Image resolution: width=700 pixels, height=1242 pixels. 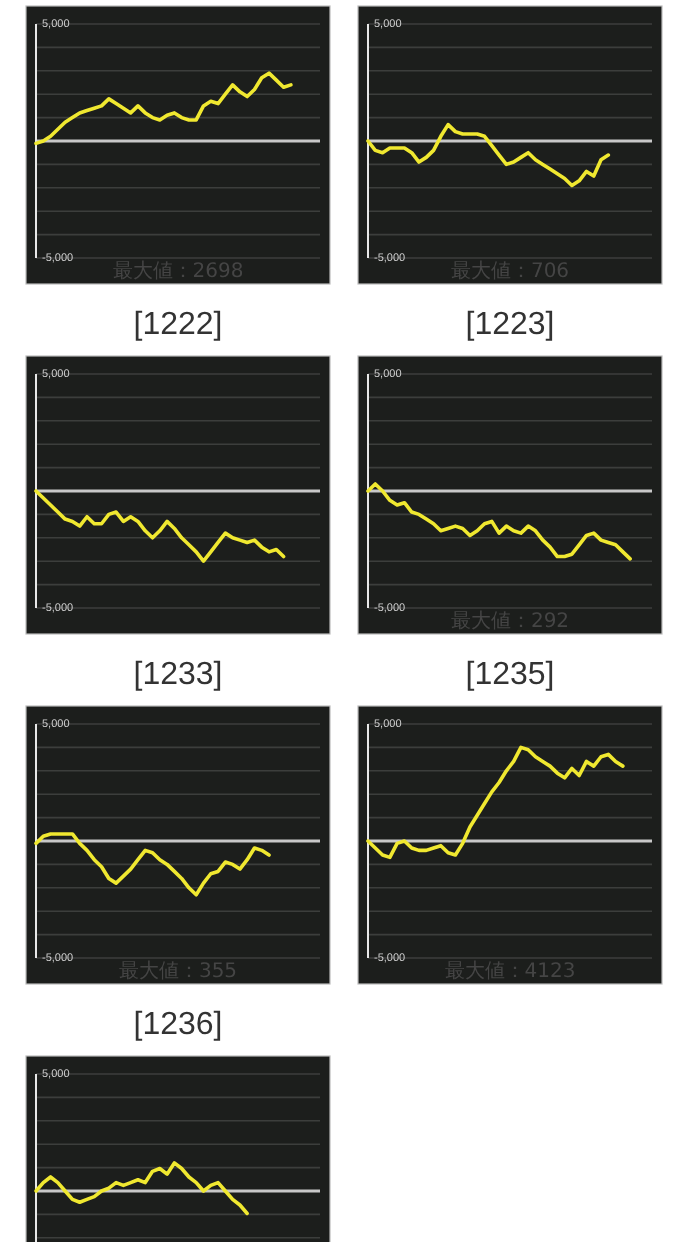 What do you see at coordinates (178, 1025) in the screenshot?
I see `text: [1236]` at bounding box center [178, 1025].